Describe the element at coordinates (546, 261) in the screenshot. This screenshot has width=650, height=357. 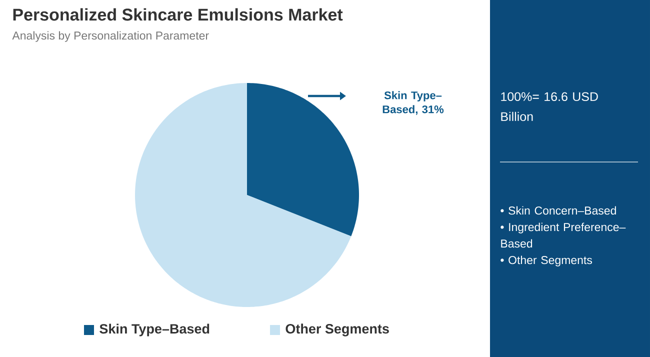
I see `text: • Other Segments` at that location.